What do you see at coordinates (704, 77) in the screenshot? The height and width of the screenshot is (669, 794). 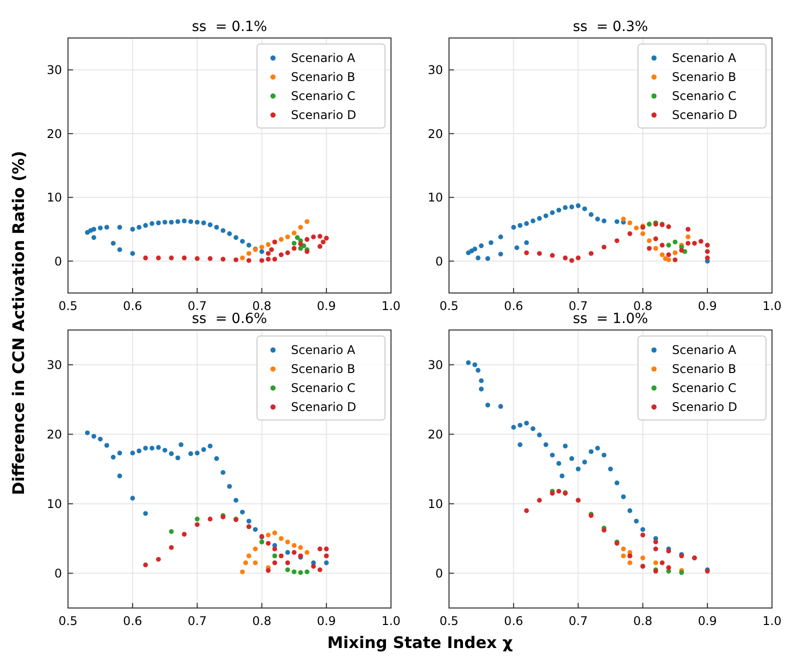 I see `legend-label: Scenario B` at bounding box center [704, 77].